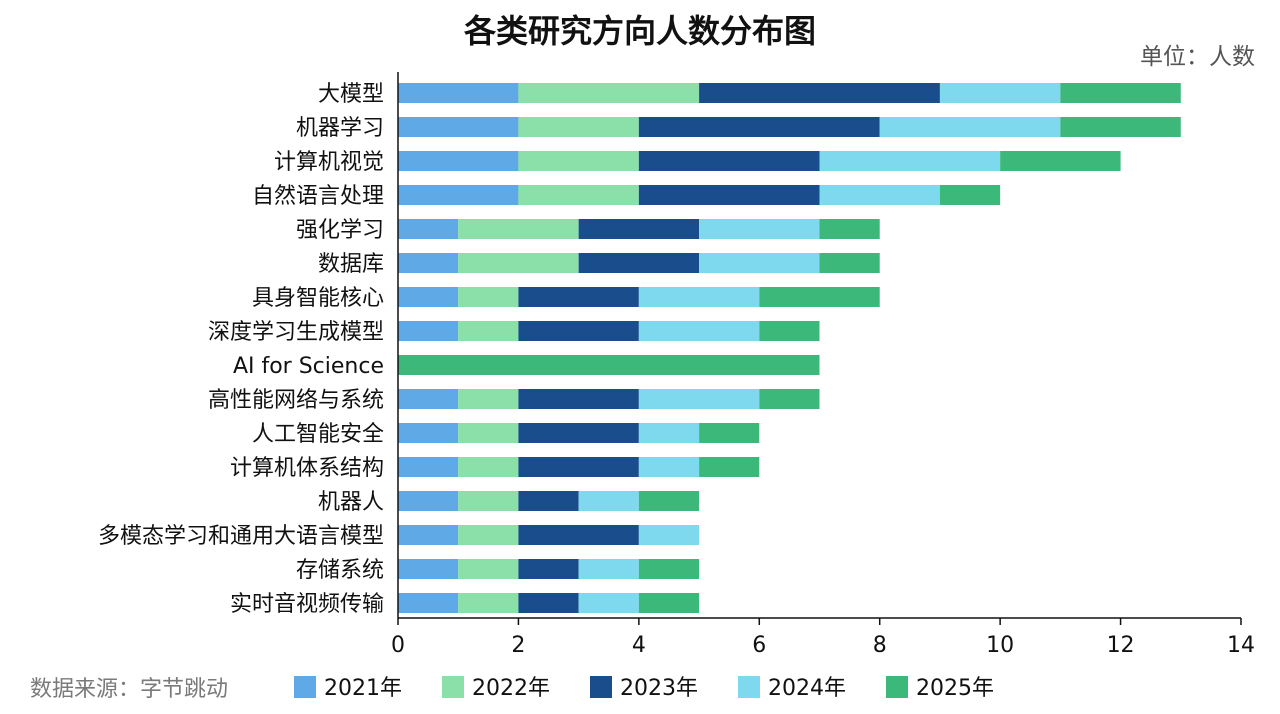  I want to click on category-label: 数据库, so click(351, 264).